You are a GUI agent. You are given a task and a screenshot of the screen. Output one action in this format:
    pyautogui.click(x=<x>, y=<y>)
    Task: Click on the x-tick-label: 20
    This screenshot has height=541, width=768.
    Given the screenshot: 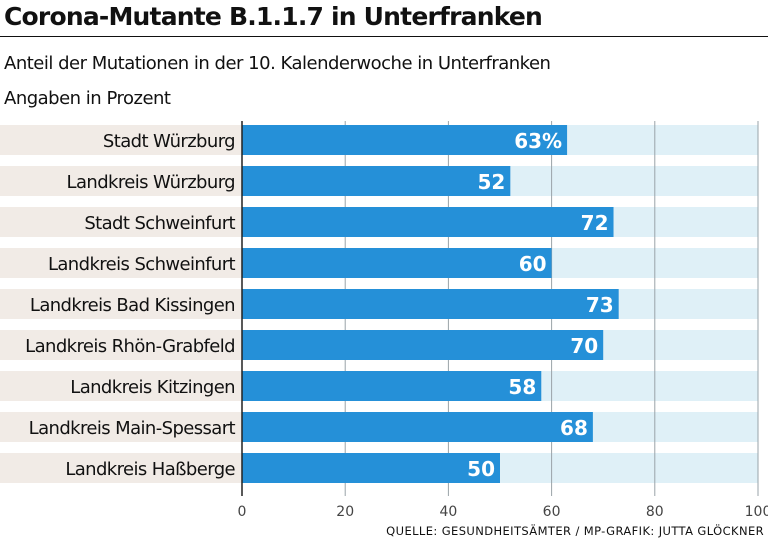 What is the action you would take?
    pyautogui.click(x=345, y=512)
    